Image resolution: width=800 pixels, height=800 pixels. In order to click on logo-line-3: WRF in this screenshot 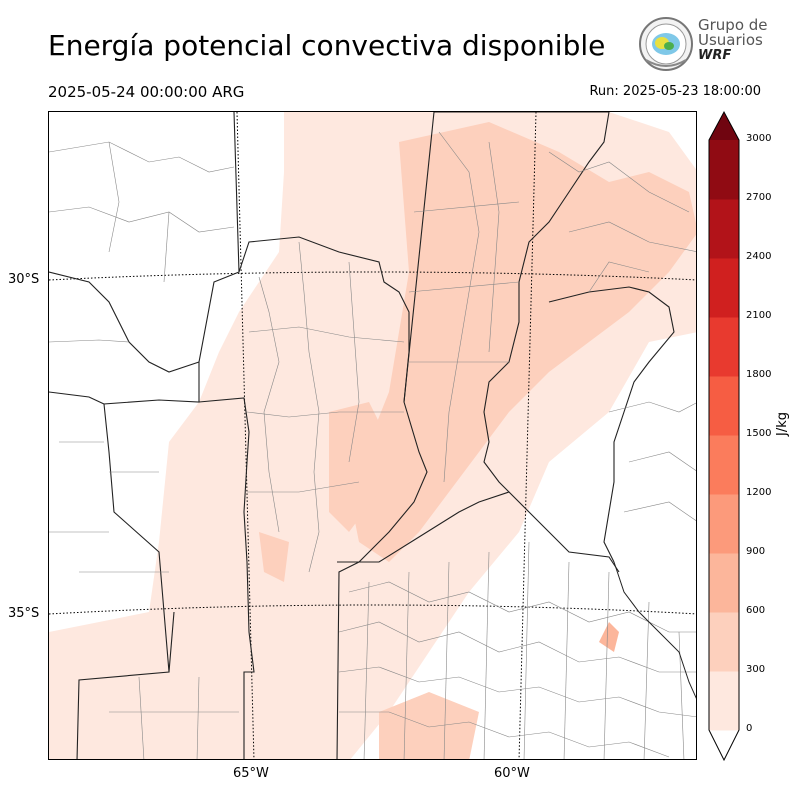, I will do `click(715, 55)`.